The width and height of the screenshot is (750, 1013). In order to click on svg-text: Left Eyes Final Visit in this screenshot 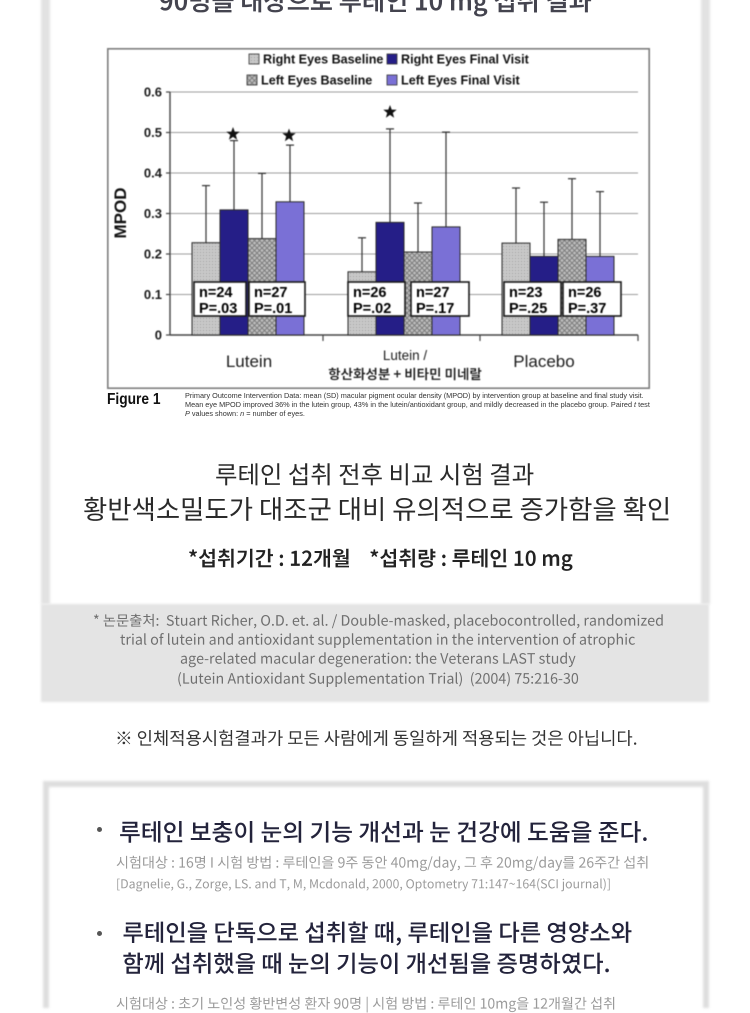, I will do `click(461, 81)`.